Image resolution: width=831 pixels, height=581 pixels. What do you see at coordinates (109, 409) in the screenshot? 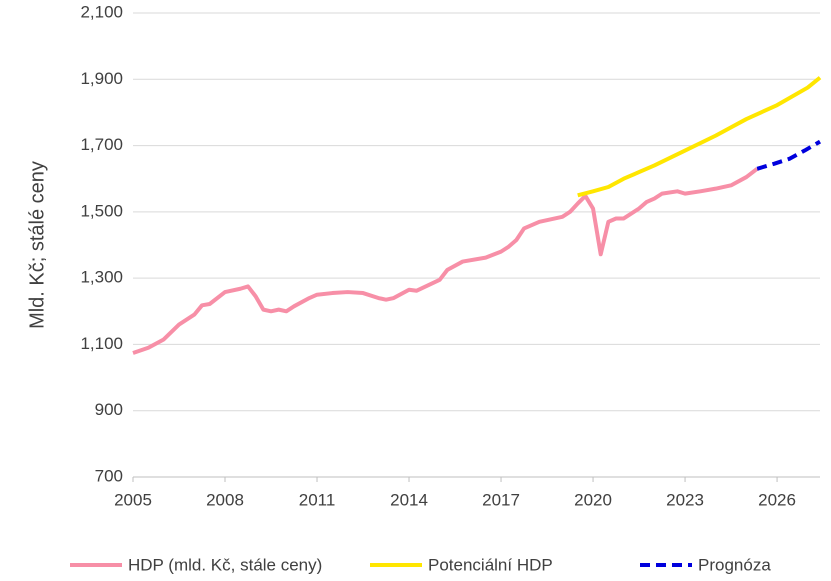
I see `y-tick-label: 900` at bounding box center [109, 409].